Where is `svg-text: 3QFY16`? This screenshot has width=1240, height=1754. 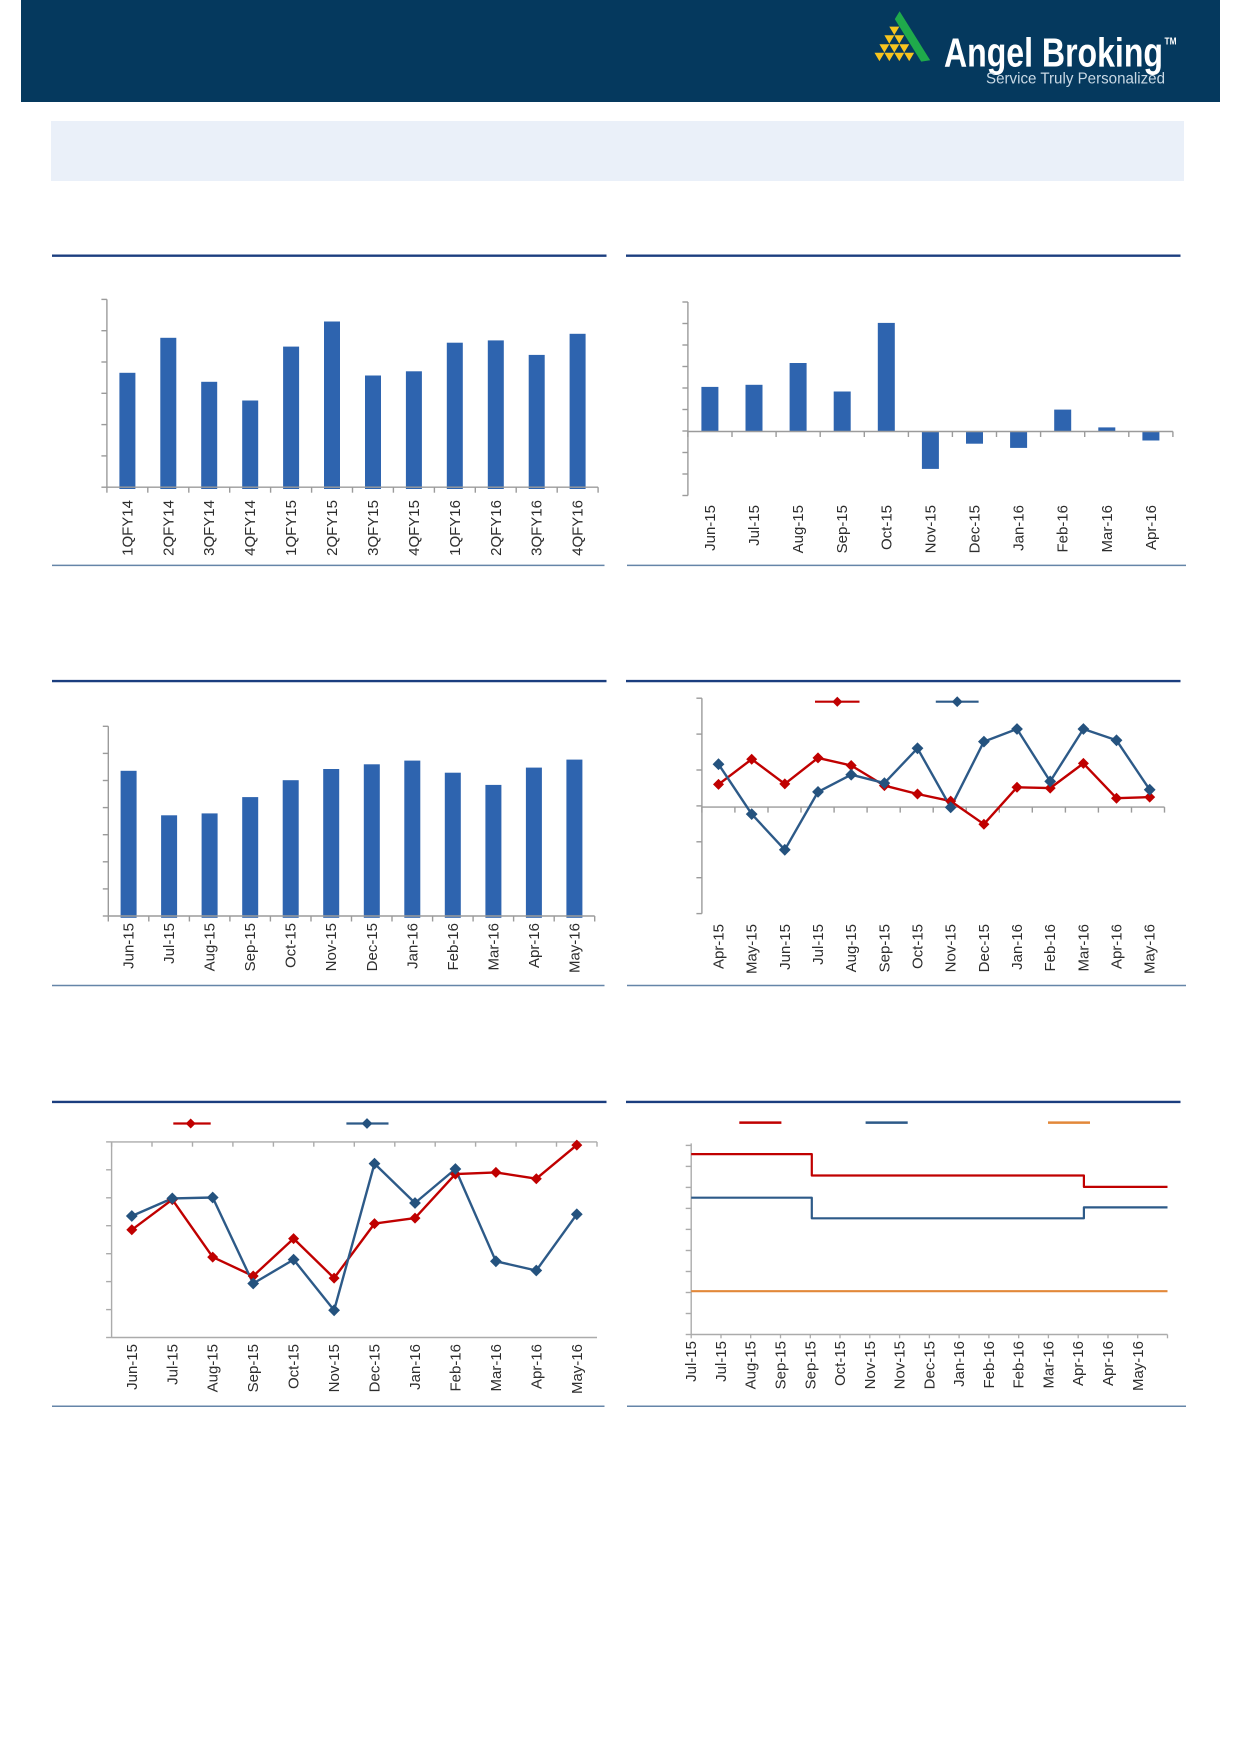 svg-text: 3QFY16 is located at coordinates (537, 528).